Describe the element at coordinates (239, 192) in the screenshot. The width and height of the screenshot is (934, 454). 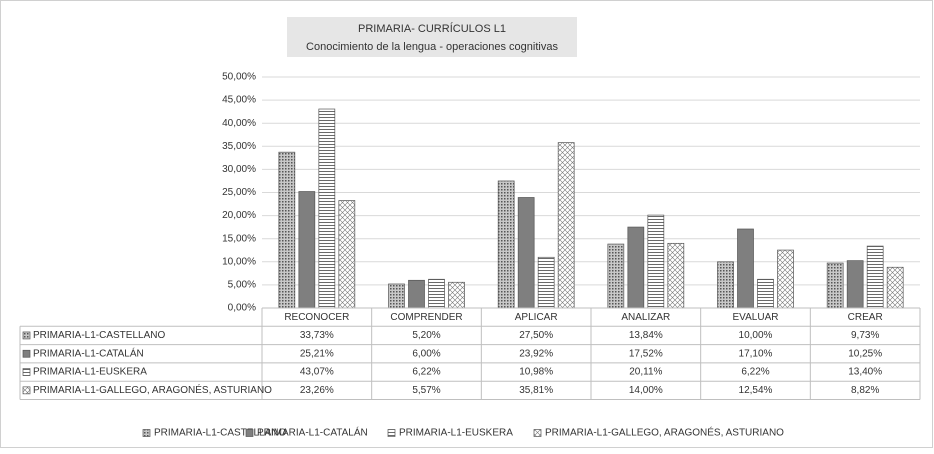
I see `y-tick-label: 25,00%` at that location.